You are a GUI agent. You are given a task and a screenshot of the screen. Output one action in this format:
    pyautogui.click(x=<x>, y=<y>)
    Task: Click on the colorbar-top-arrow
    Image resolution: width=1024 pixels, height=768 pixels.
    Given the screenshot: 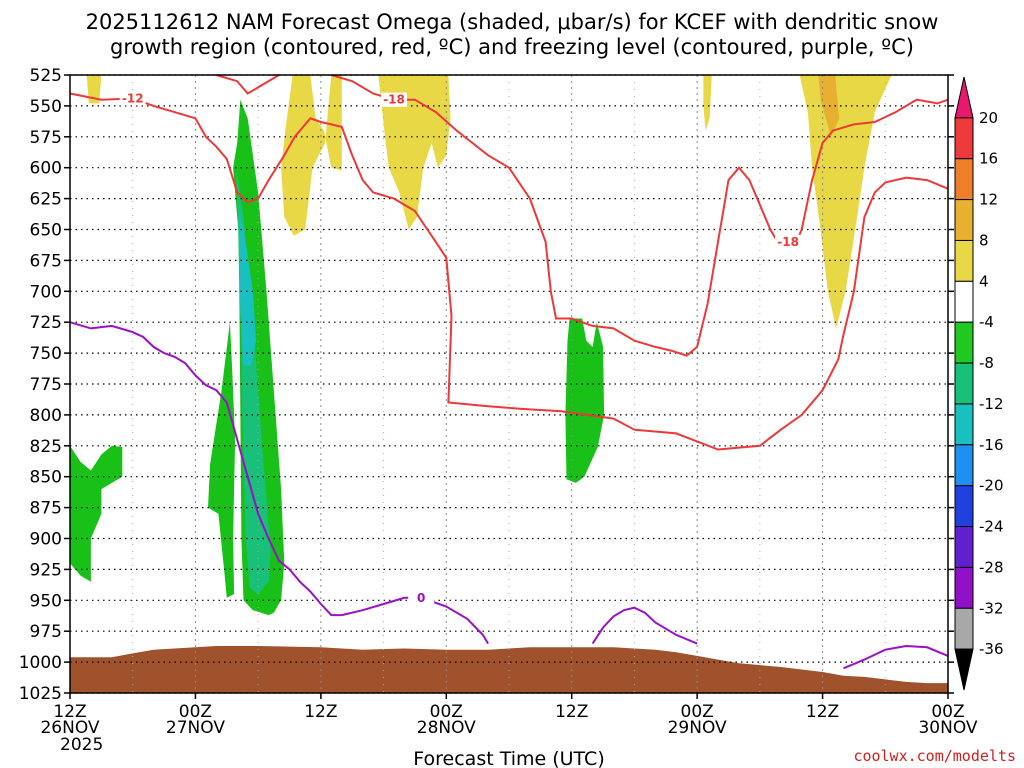 What is the action you would take?
    pyautogui.click(x=964, y=97)
    